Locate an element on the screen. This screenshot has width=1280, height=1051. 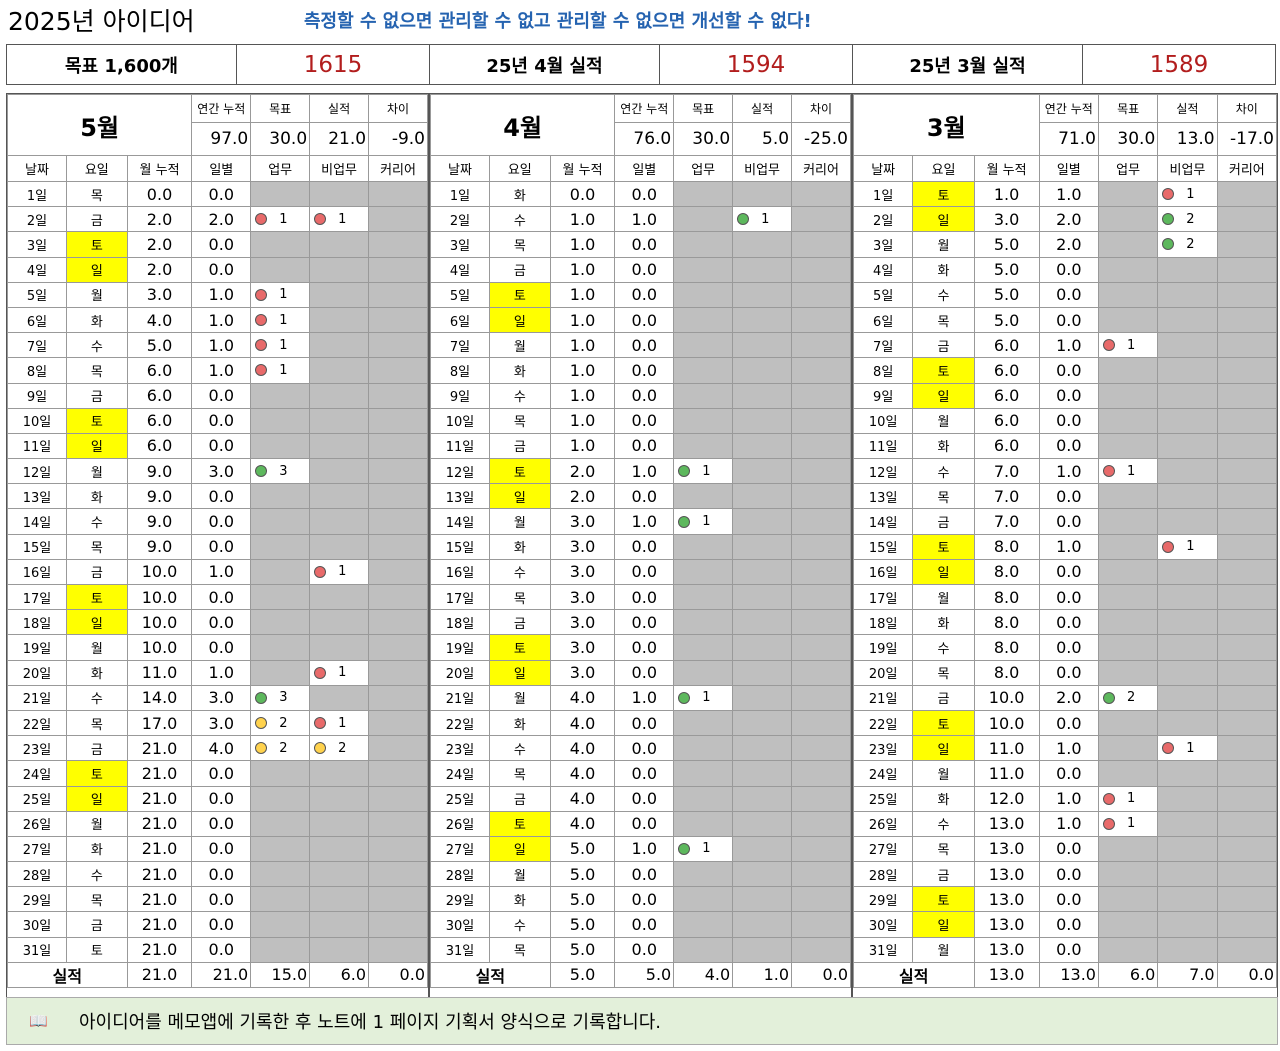
table-row: 20일 목 8.0 0.0 is located at coordinates (1065, 672).